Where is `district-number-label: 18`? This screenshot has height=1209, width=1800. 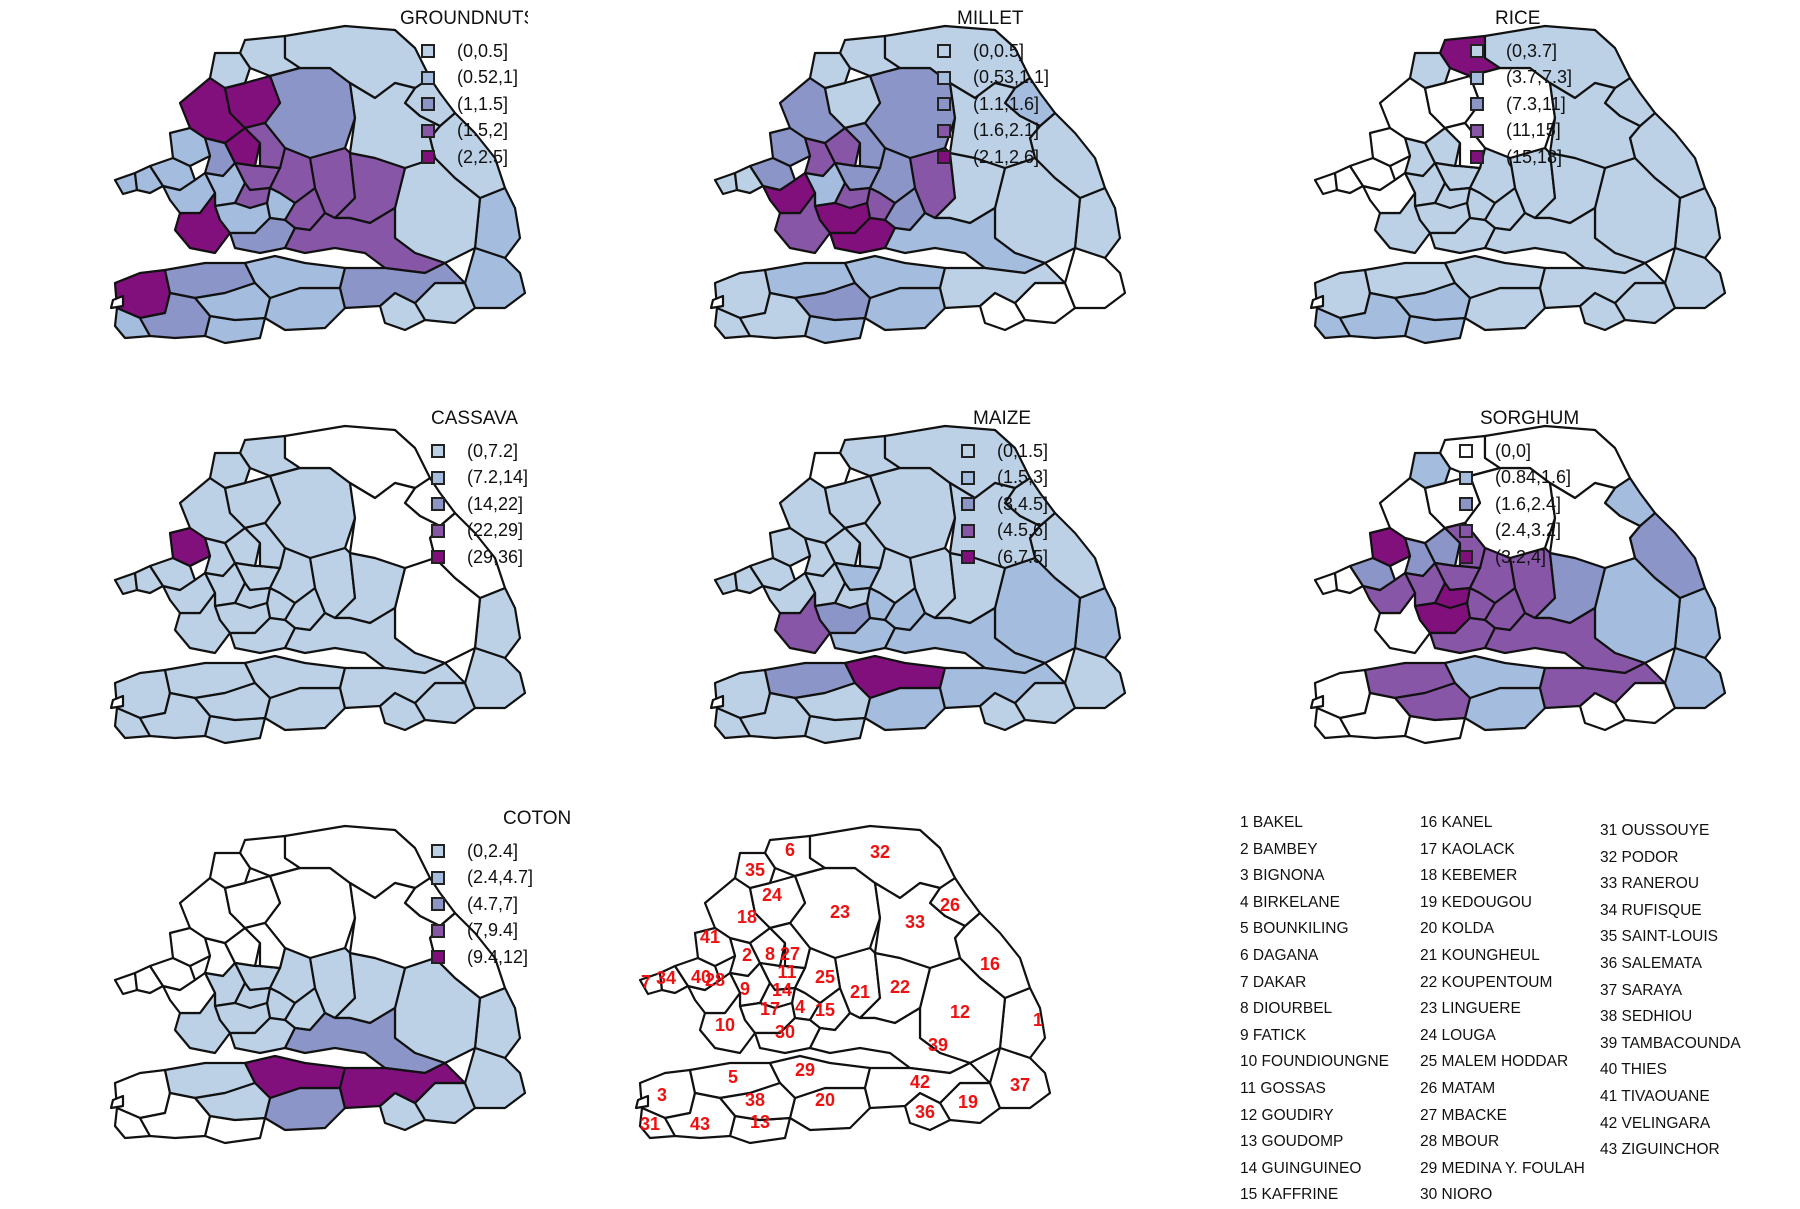
district-number-label: 18 is located at coordinates (747, 917).